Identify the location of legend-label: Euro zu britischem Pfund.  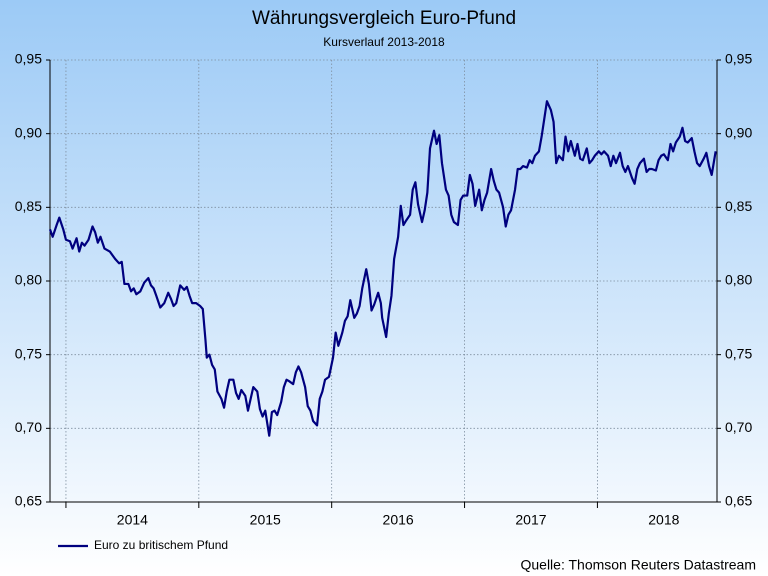
(161, 545).